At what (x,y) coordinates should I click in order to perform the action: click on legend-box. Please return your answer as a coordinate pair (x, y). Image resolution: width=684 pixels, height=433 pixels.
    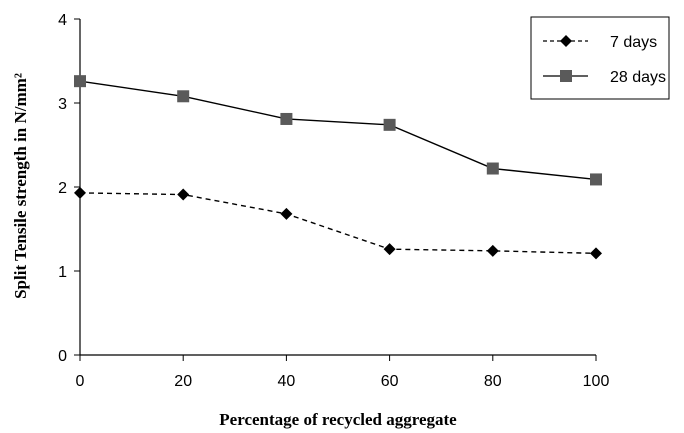
    Looking at the image, I should click on (600, 58).